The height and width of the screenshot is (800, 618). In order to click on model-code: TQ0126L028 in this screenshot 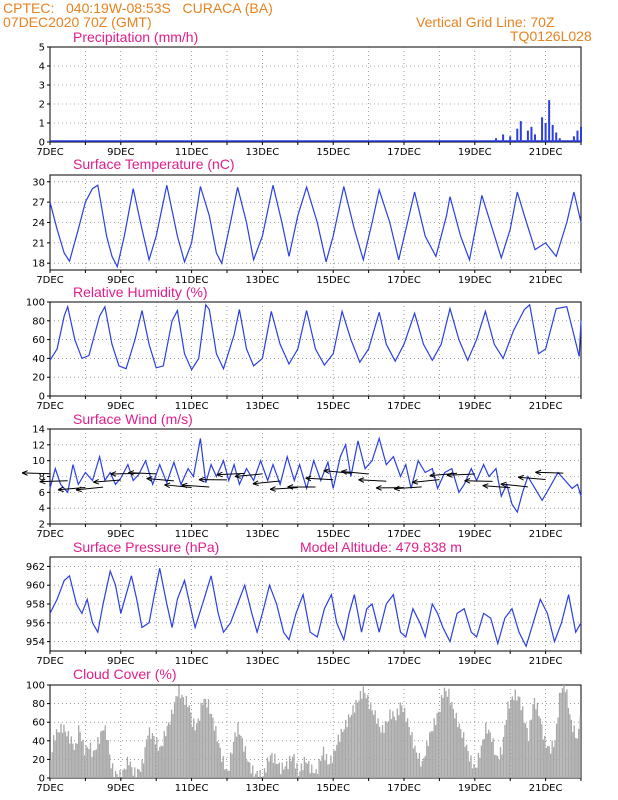, I will do `click(551, 36)`.